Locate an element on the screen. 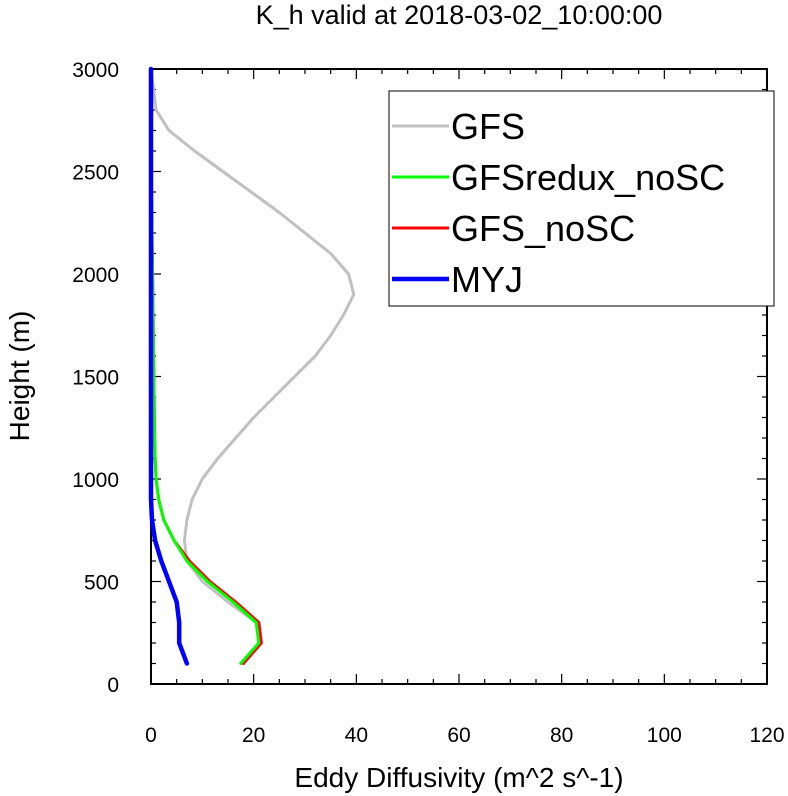  x-tick-label: 40 is located at coordinates (356, 735).